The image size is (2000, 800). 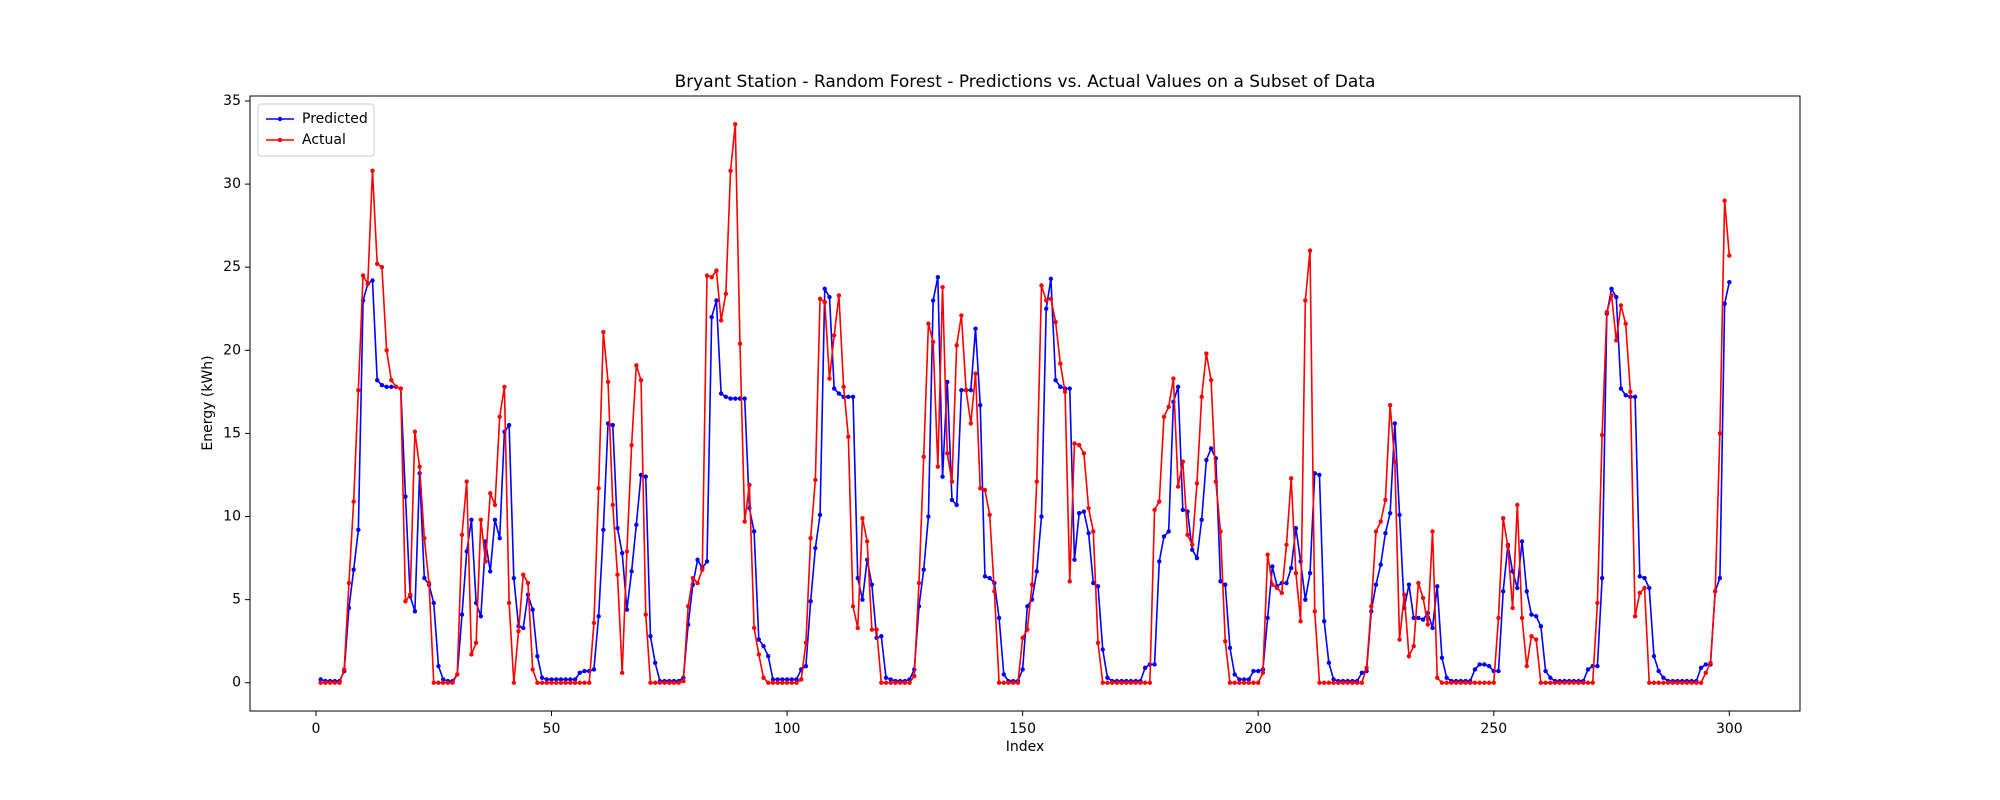 What do you see at coordinates (280, 140) in the screenshot?
I see `legend-marker` at bounding box center [280, 140].